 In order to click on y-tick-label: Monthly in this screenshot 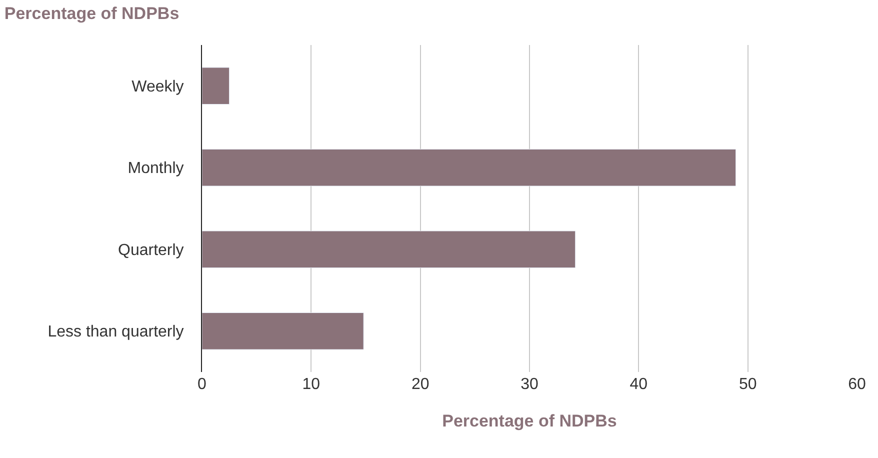, I will do `click(156, 169)`.